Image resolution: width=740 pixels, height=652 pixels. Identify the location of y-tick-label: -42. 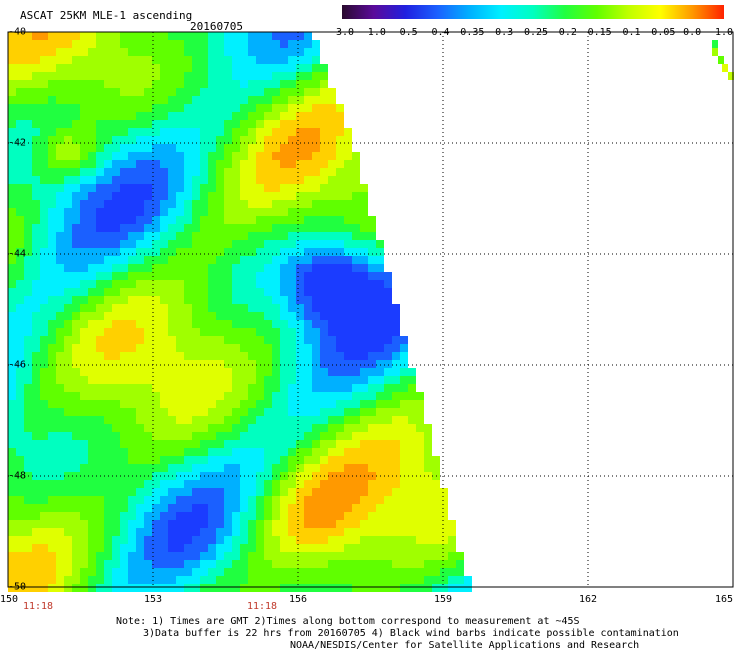
(17, 143).